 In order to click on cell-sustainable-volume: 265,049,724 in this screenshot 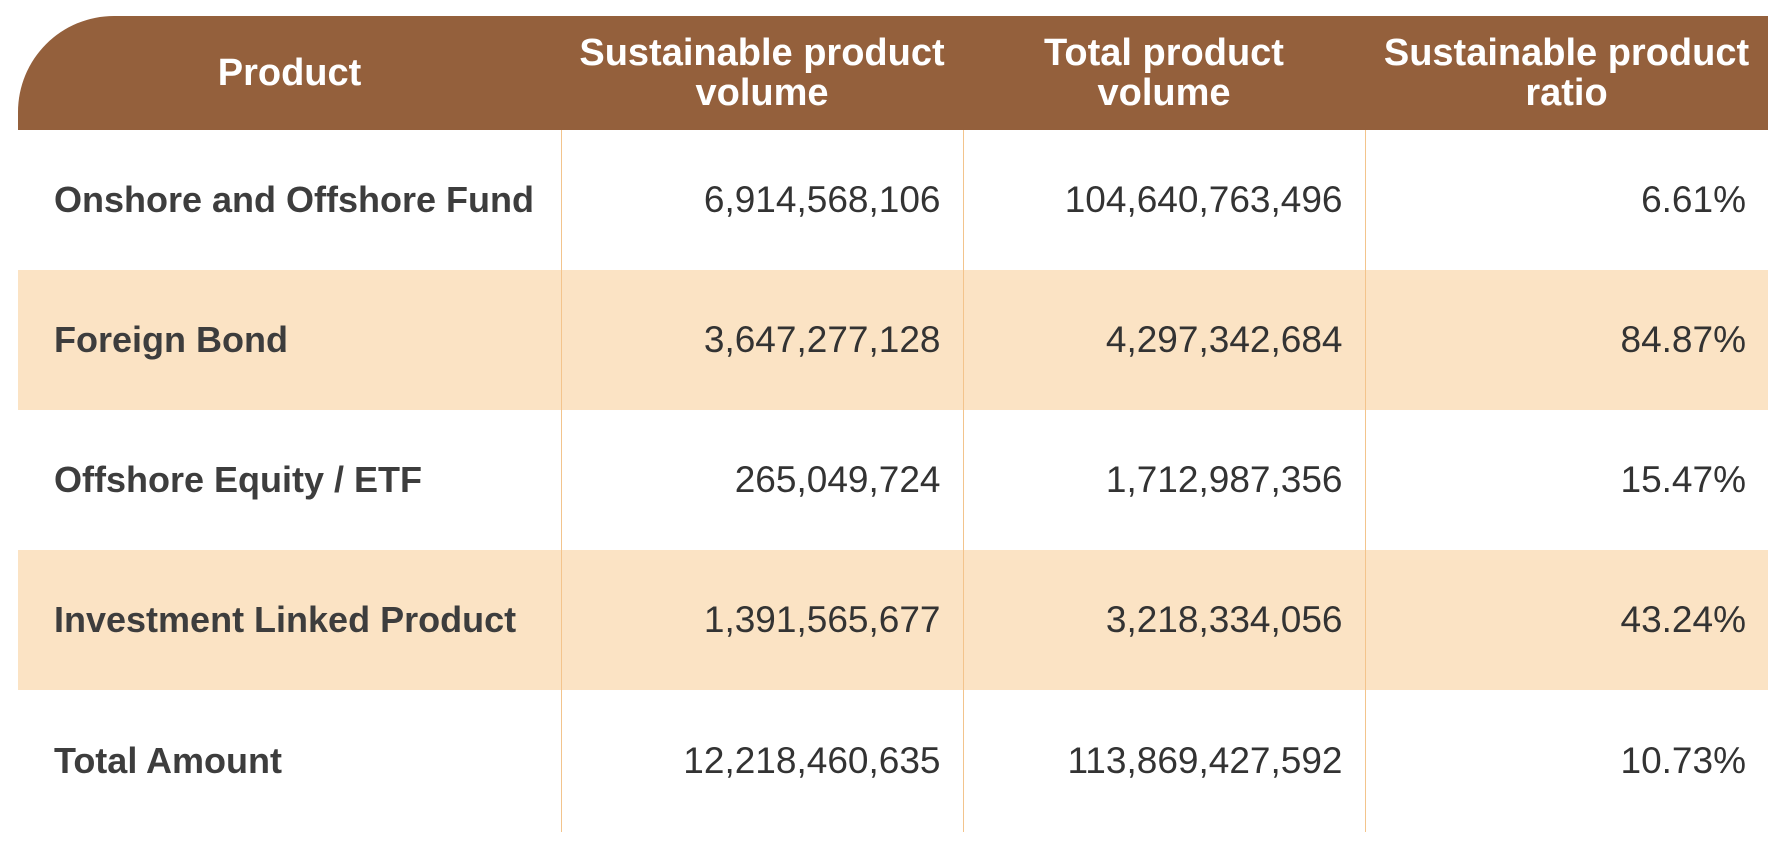, I will do `click(761, 480)`.